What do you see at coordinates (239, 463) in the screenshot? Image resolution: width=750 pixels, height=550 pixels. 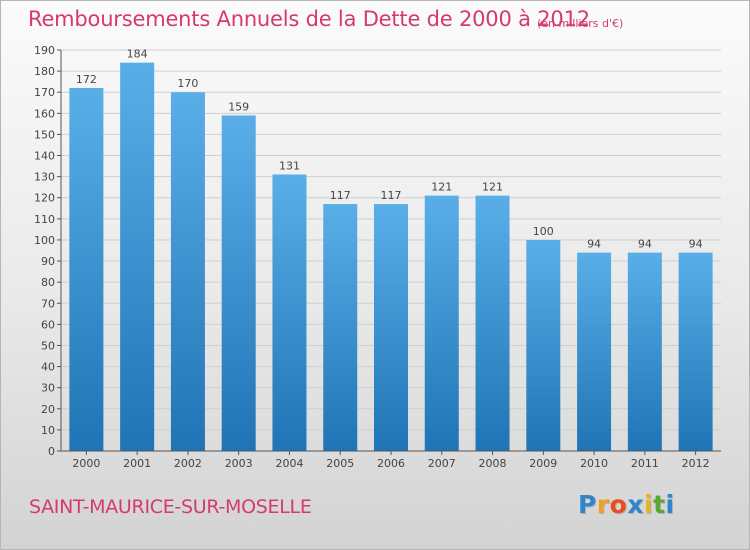 I see `x-tick-label-2003: 2003` at bounding box center [239, 463].